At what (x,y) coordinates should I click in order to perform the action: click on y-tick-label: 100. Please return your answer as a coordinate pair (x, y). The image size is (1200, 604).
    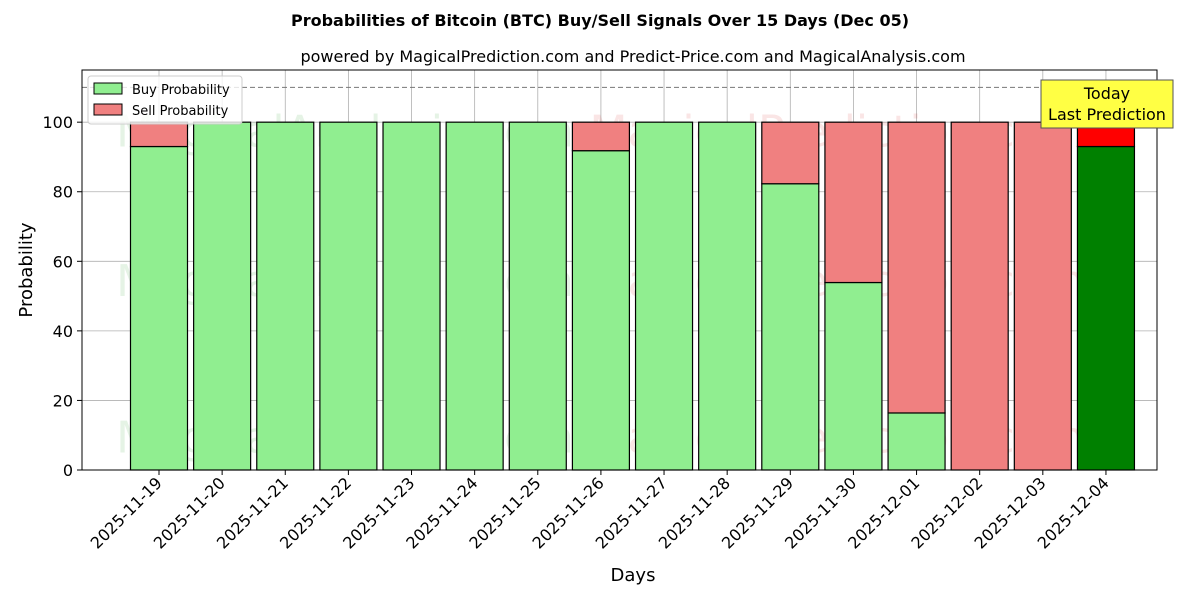
    Looking at the image, I should click on (57, 122).